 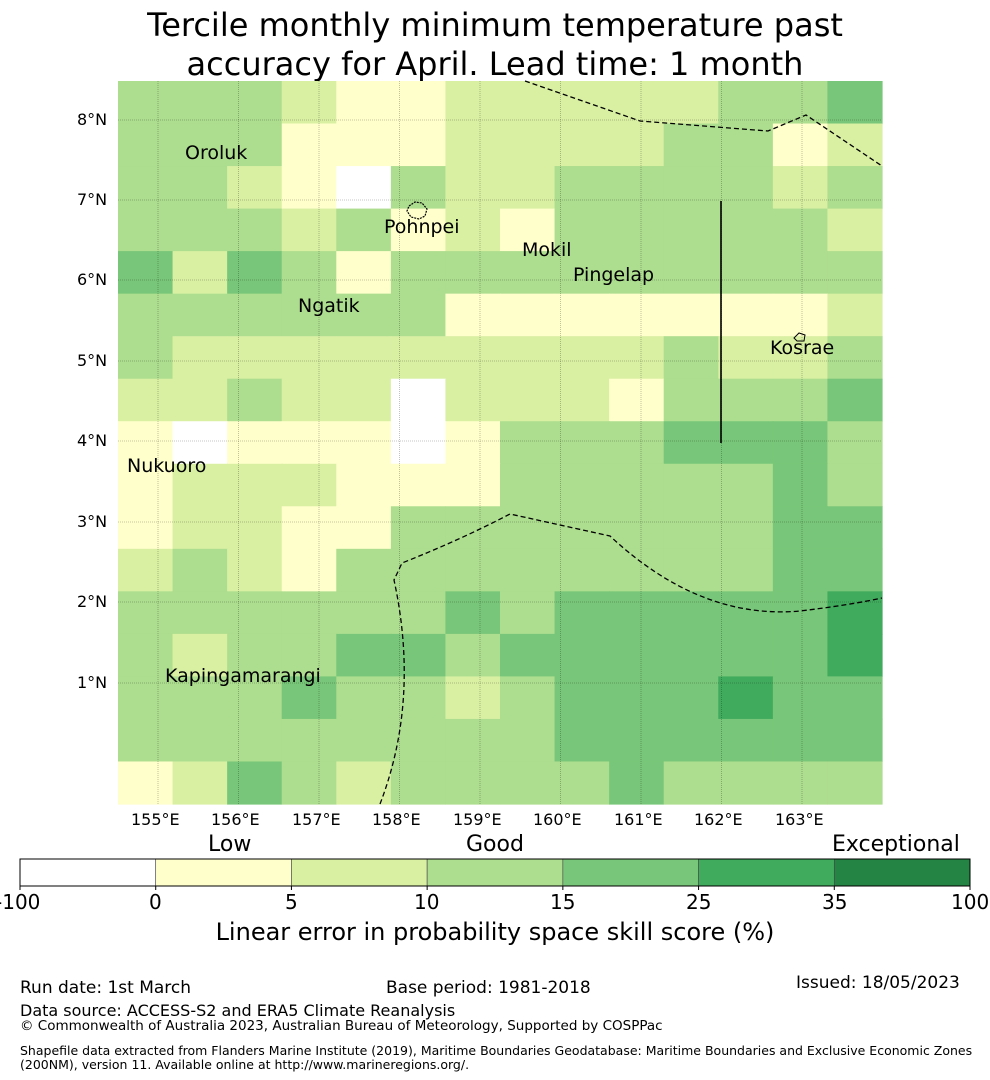 What do you see at coordinates (230, 844) in the screenshot?
I see `legend-category-low: Low` at bounding box center [230, 844].